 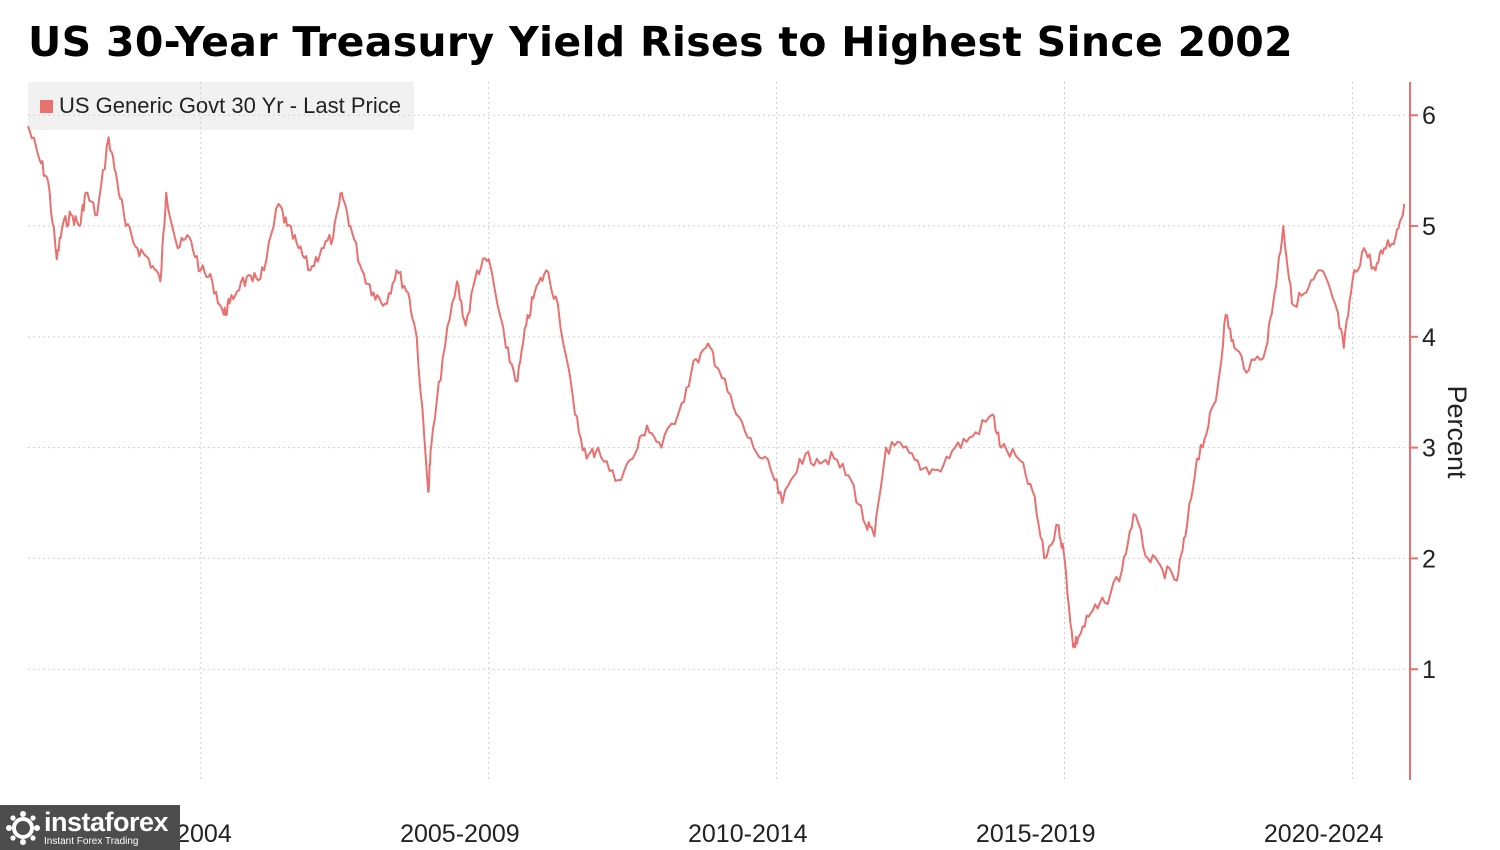 I want to click on x-tick-label-3: 2015-2019, so click(x=1036, y=834).